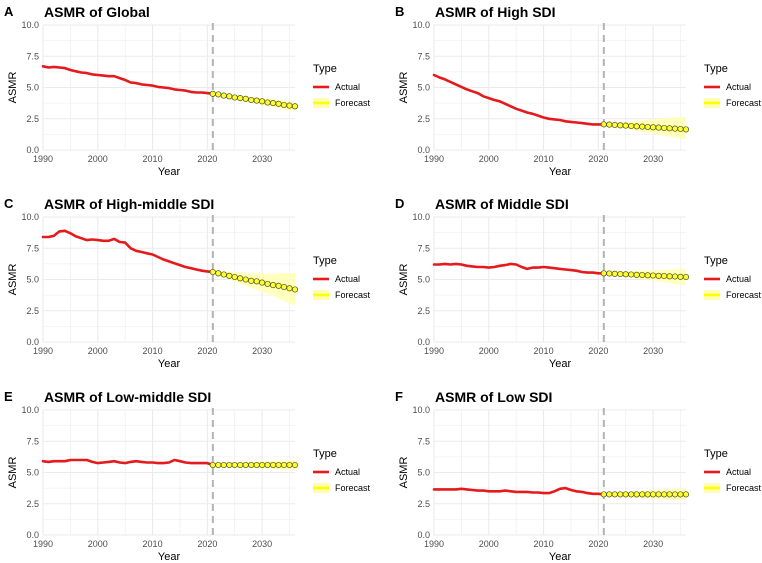  What do you see at coordinates (9, 203) in the screenshot?
I see `panel-c-letter: C` at bounding box center [9, 203].